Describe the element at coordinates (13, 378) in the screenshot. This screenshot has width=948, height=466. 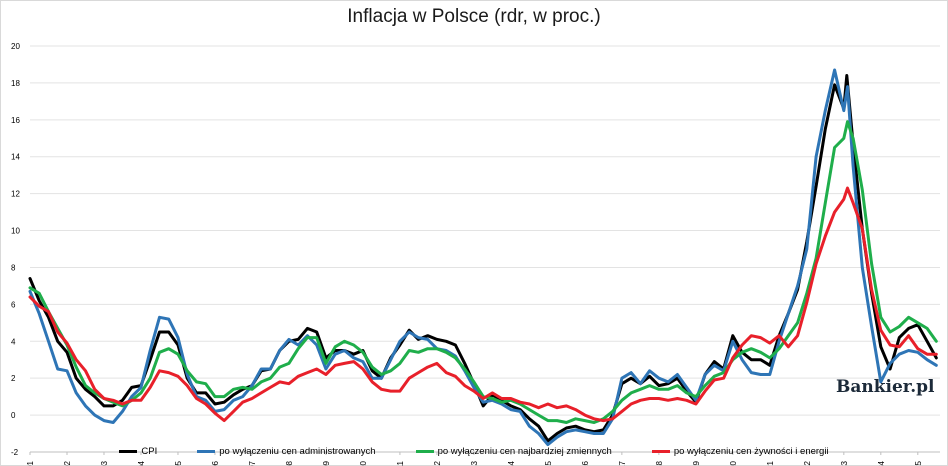
I see `y-tick-label: 2` at that location.